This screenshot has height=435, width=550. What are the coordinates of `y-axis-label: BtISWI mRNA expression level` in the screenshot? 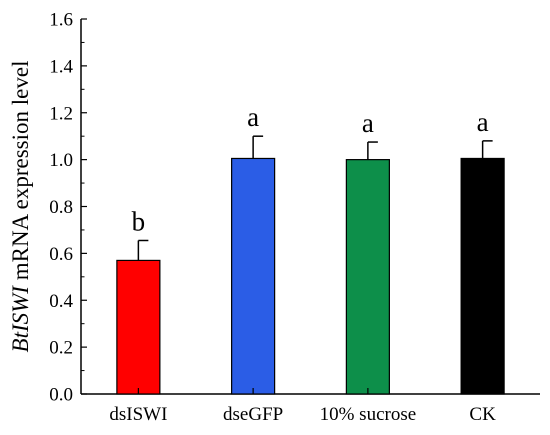 It's located at (20, 207).